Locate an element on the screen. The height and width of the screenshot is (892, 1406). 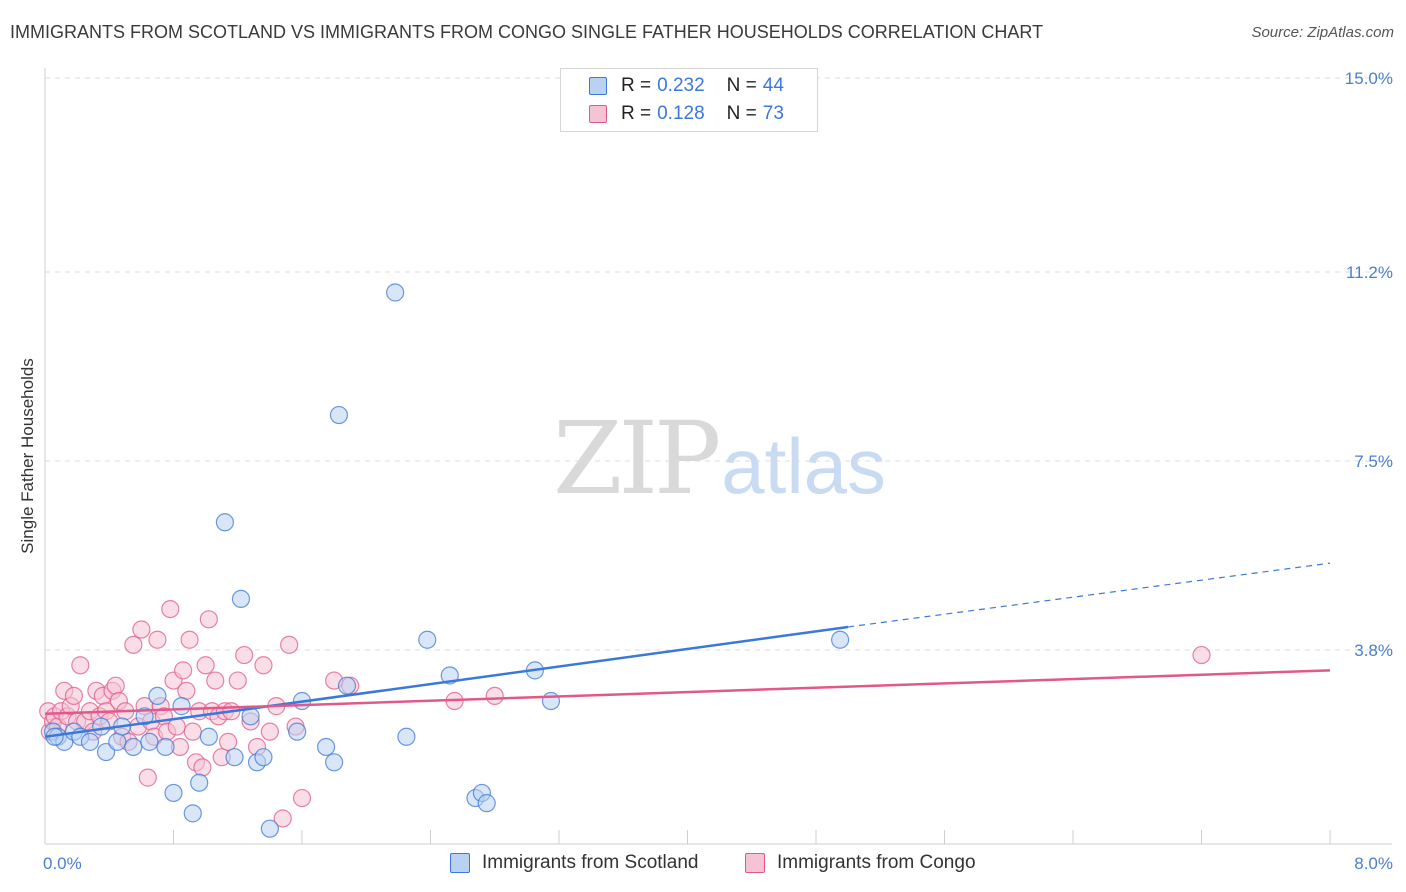
scotland-n-value: 44 is located at coordinates (773, 85).